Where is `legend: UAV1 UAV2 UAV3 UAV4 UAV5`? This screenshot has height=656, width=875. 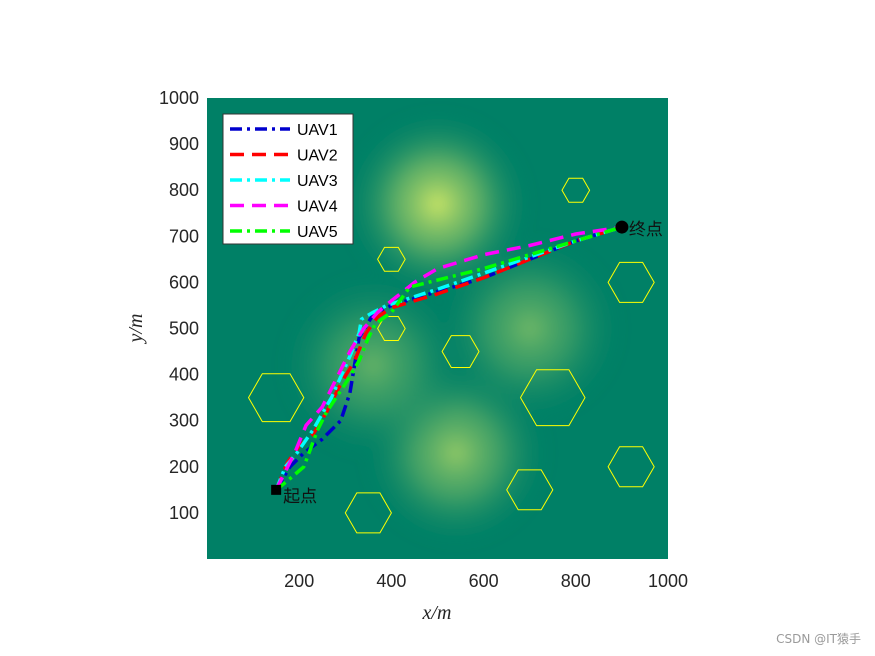
legend: UAV1 UAV2 UAV3 UAV4 UAV5 is located at coordinates (288, 179).